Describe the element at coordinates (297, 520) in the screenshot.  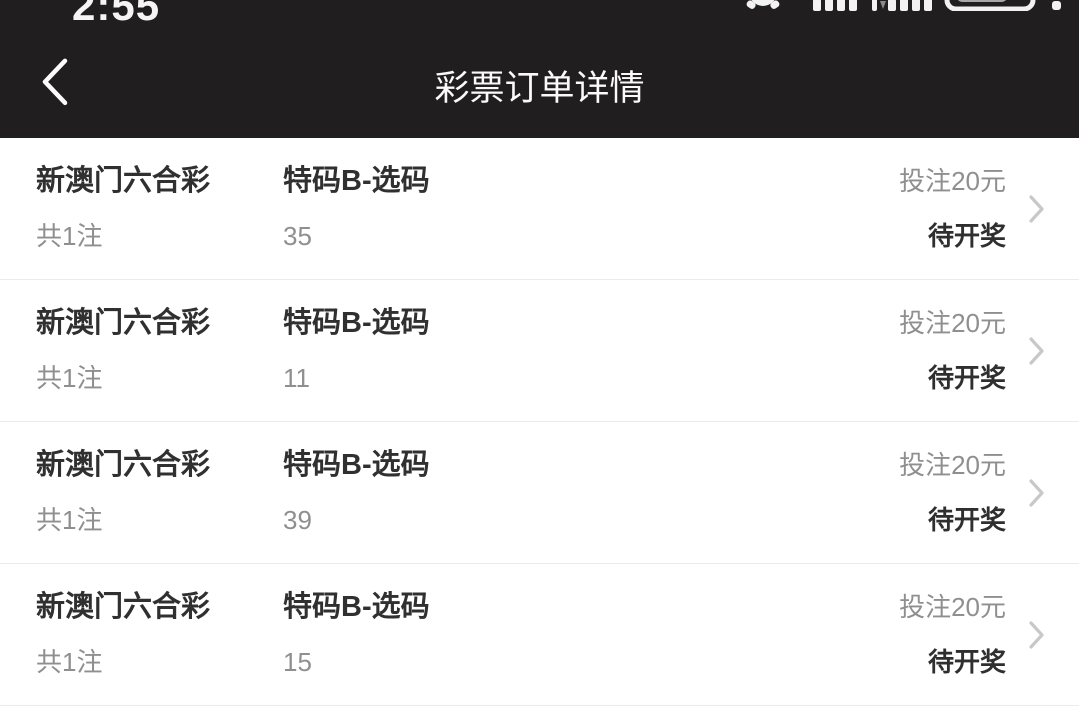
I see `selected-numbers: 39` at that location.